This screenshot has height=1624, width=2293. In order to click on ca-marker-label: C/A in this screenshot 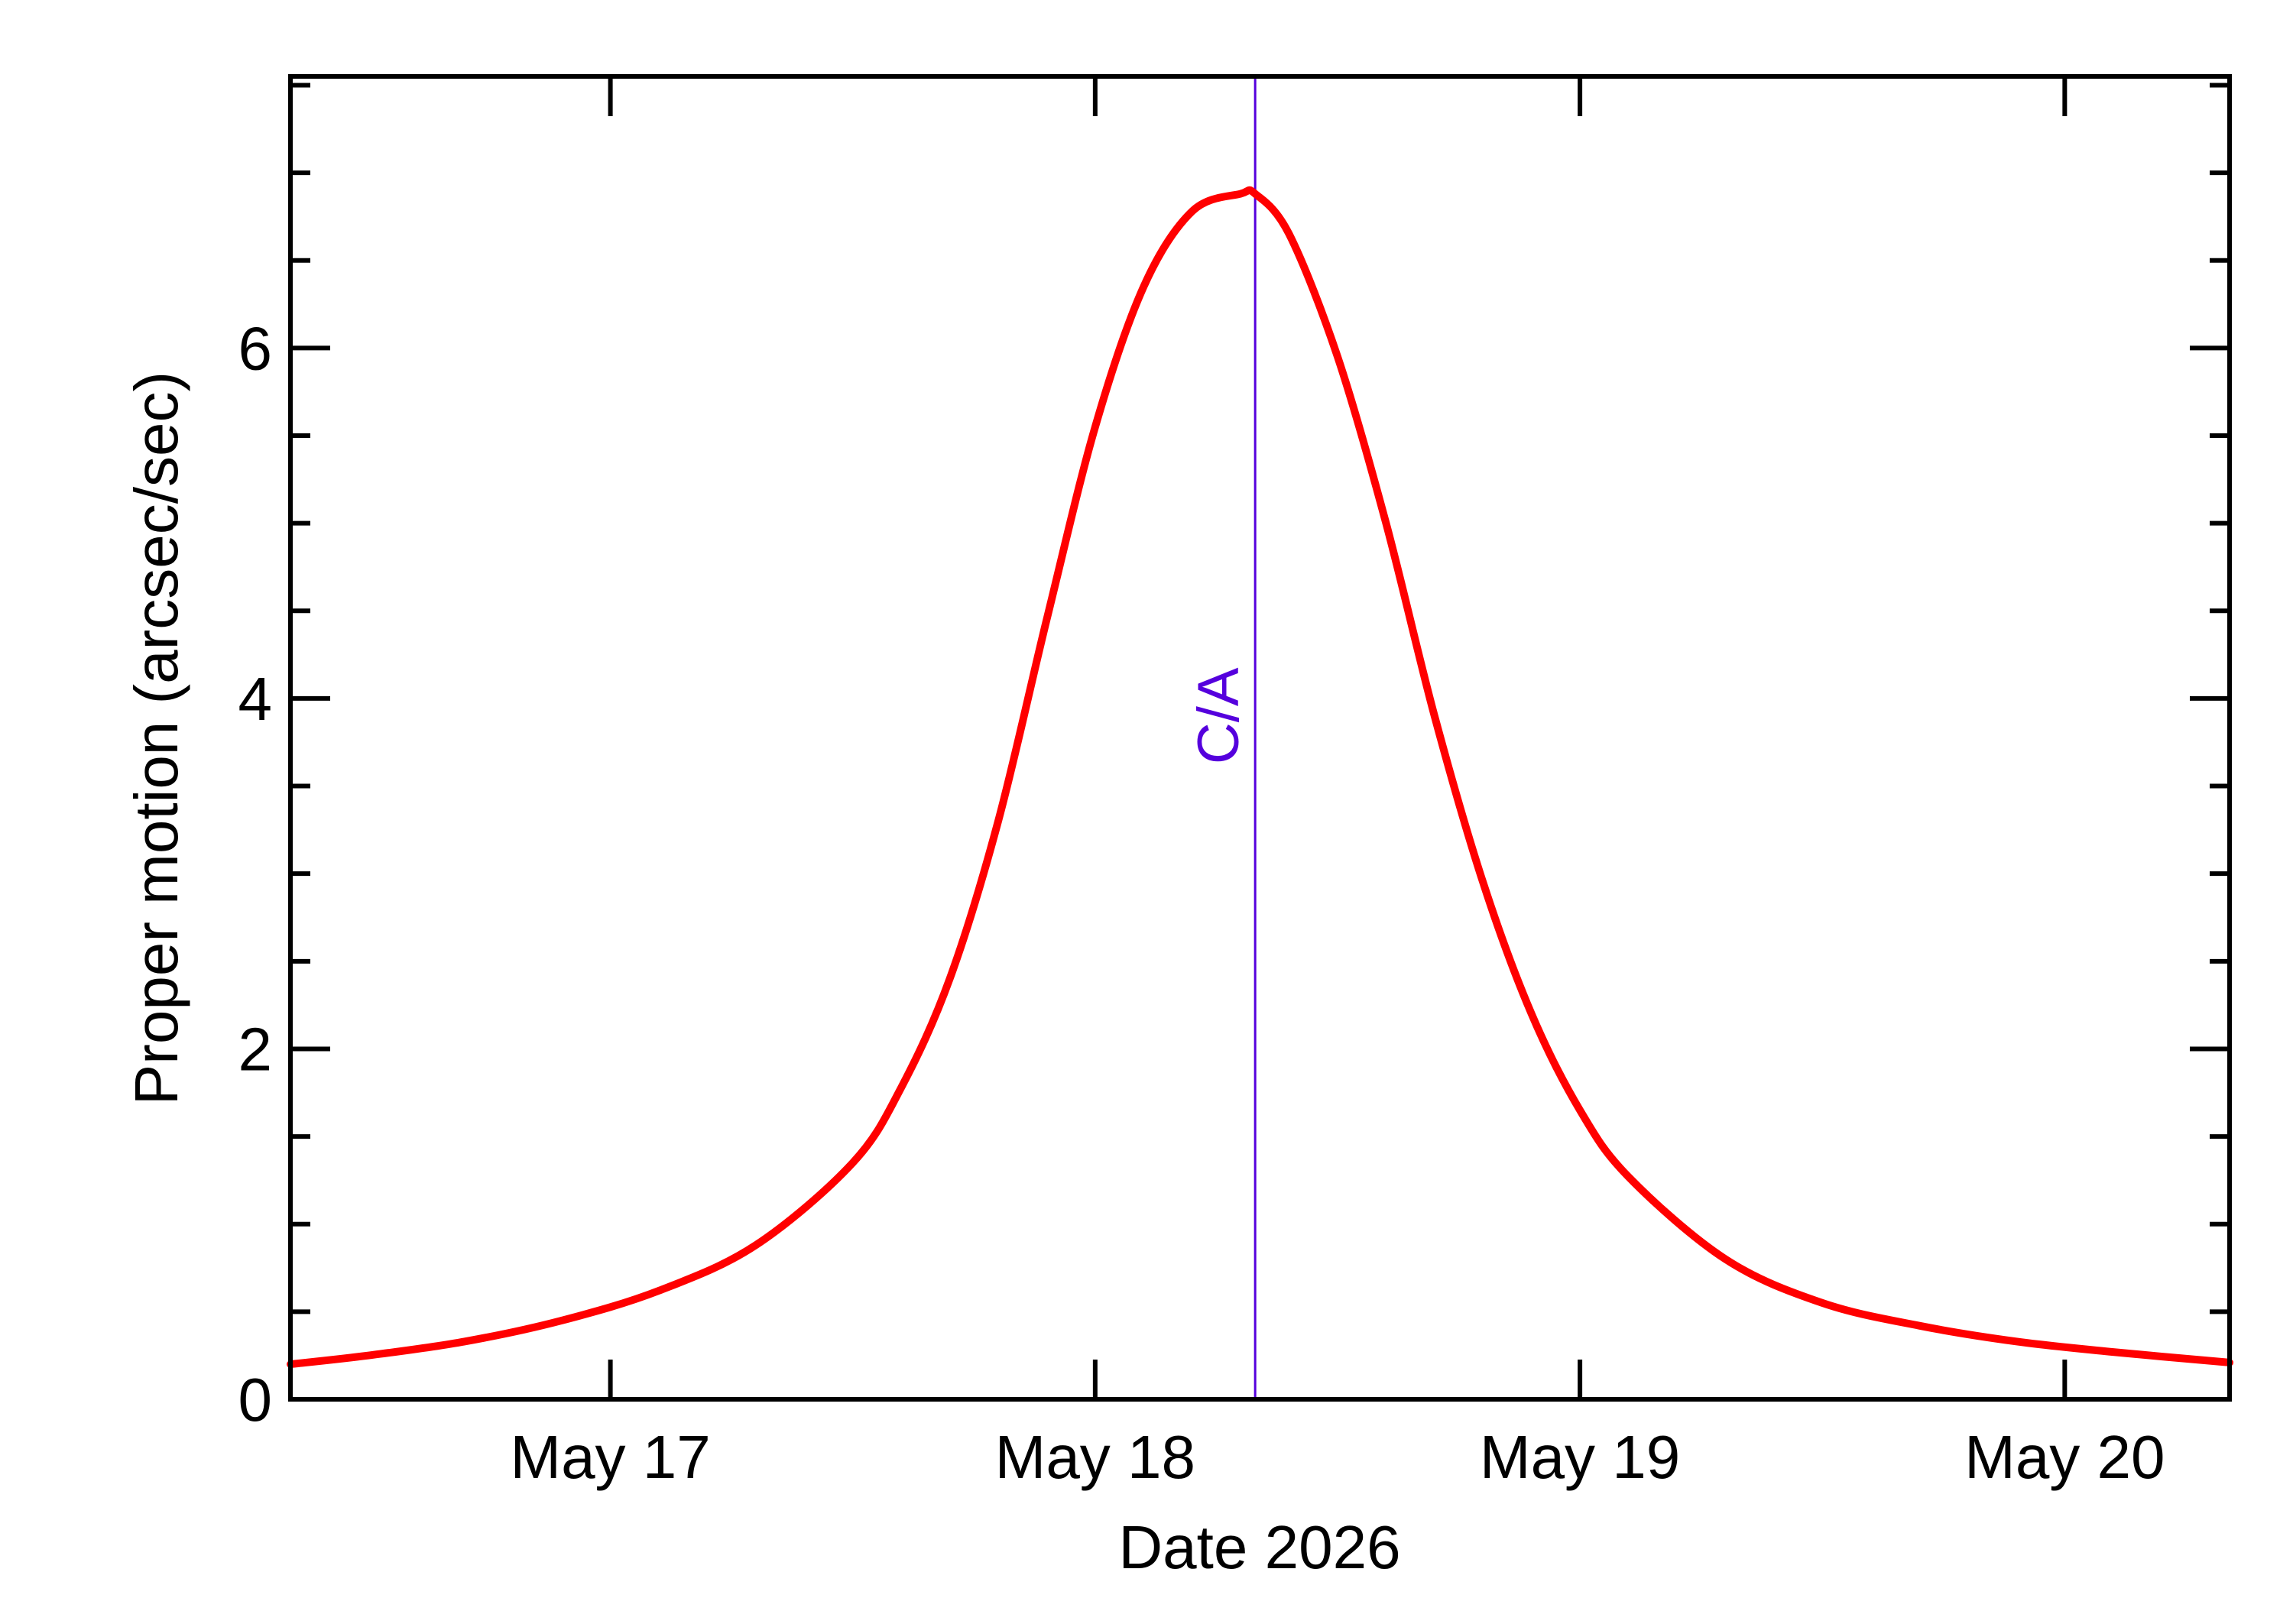, I will do `click(1219, 715)`.